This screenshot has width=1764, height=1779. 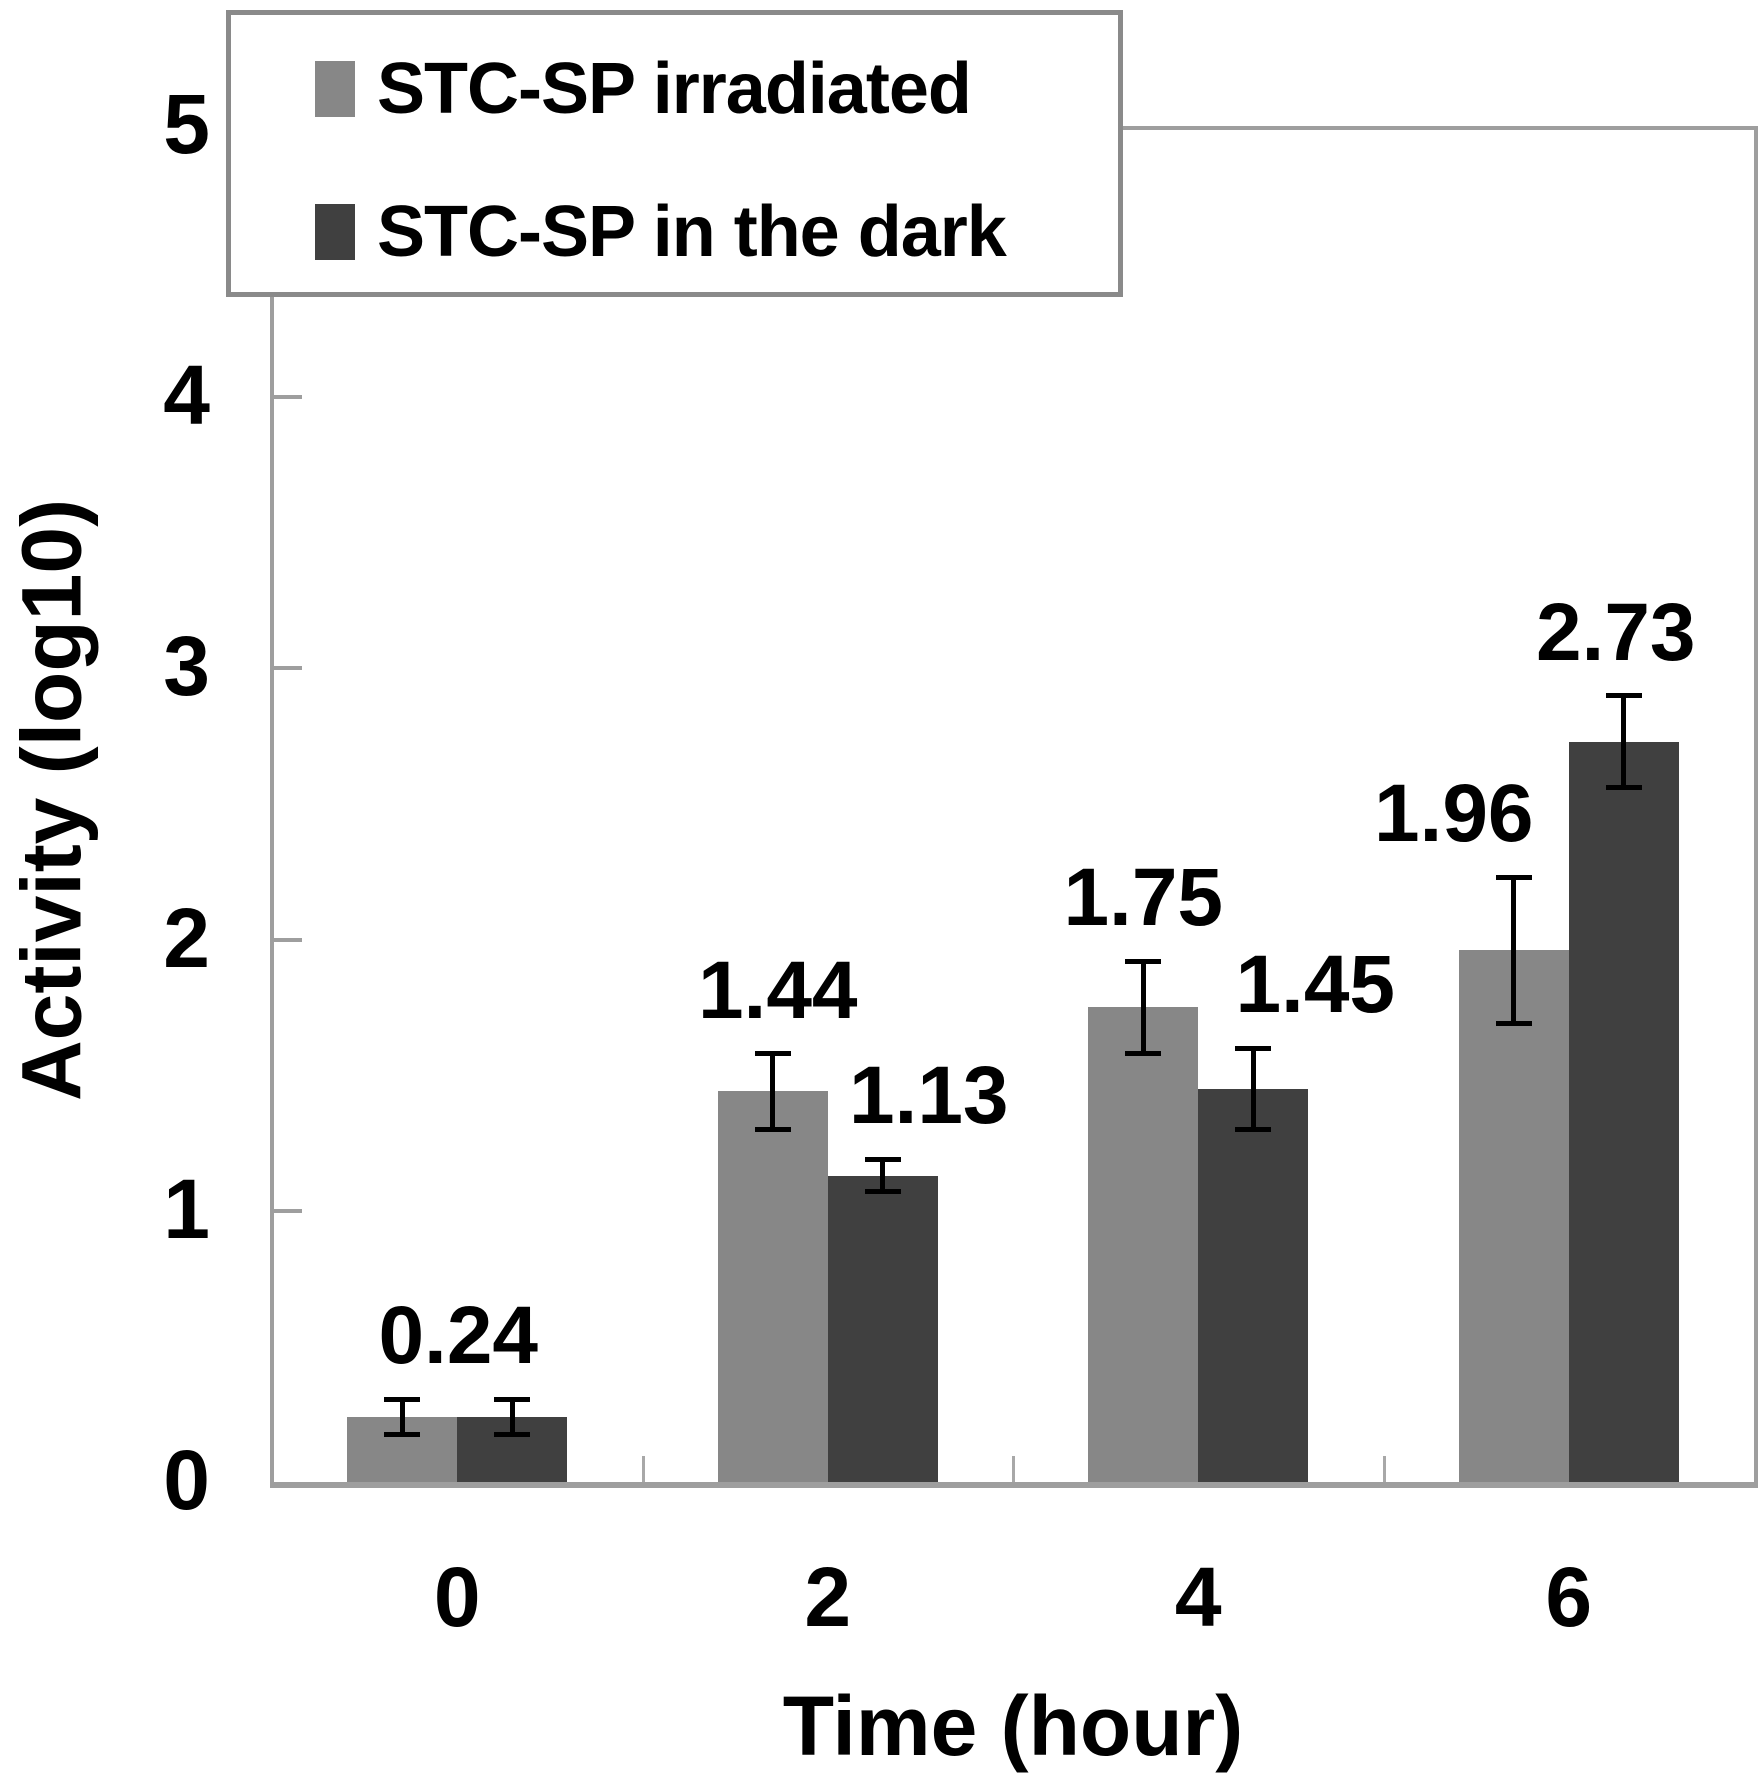 What do you see at coordinates (674, 153) in the screenshot?
I see `legend: STC-SP irradiated STC-SP in the dark` at bounding box center [674, 153].